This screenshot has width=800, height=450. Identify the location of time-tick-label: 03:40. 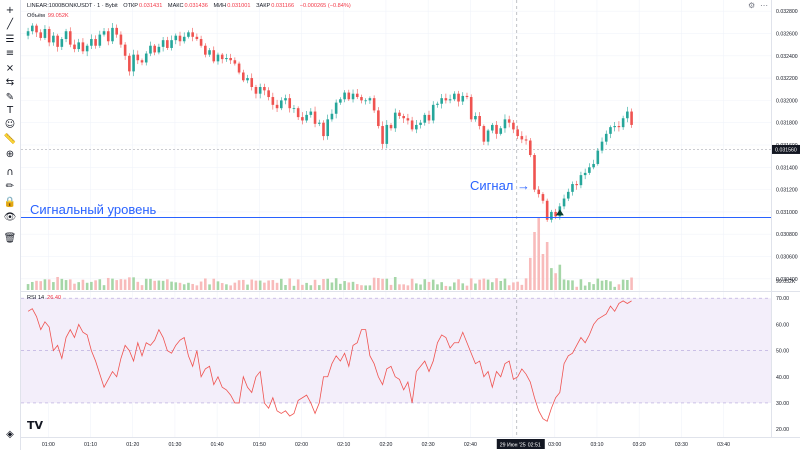
(723, 445).